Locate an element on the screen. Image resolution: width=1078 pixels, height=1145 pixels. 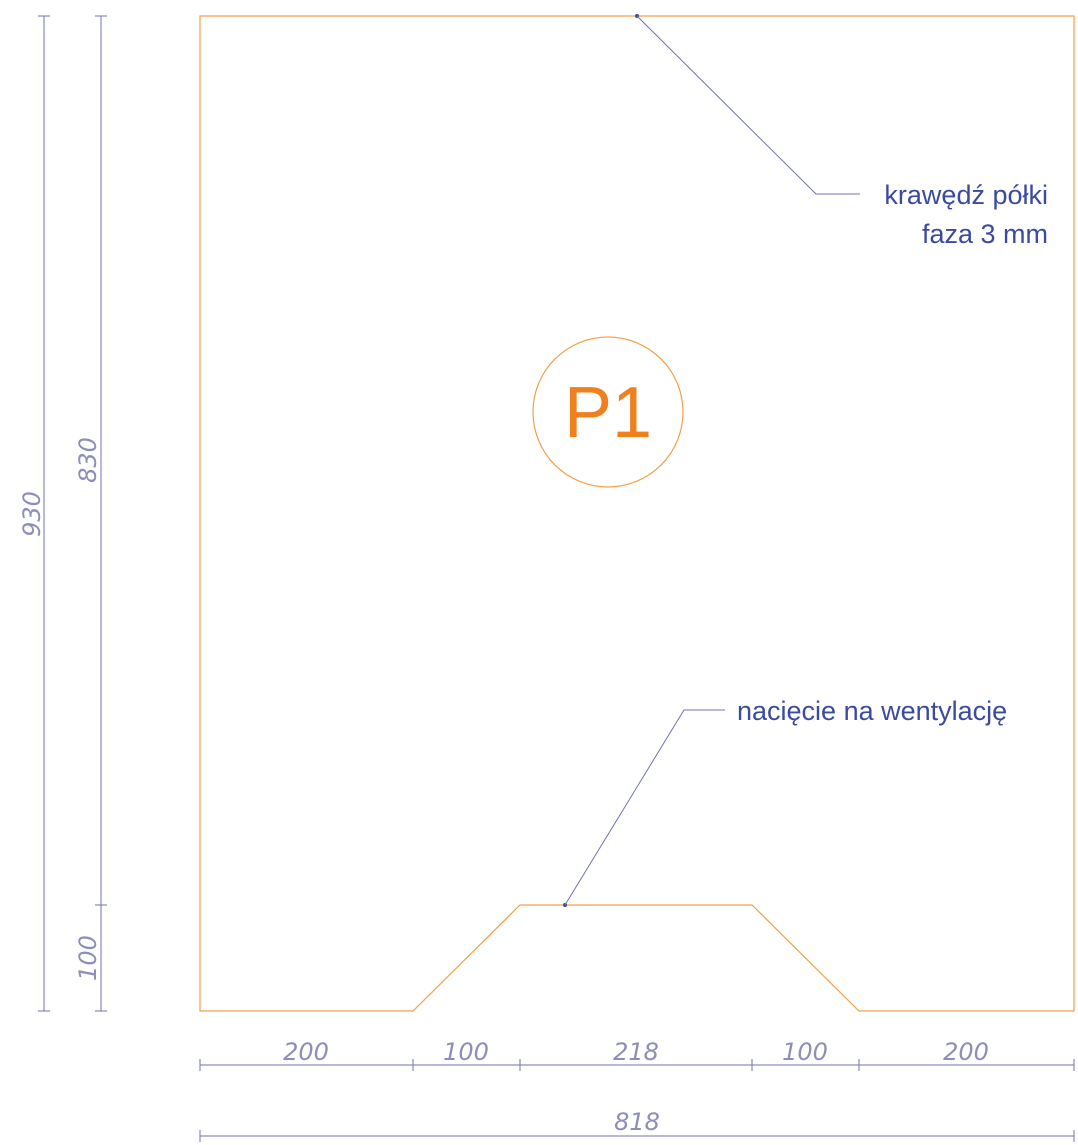
dim-segments: 200 100 218 100 200 is located at coordinates (637, 1054).